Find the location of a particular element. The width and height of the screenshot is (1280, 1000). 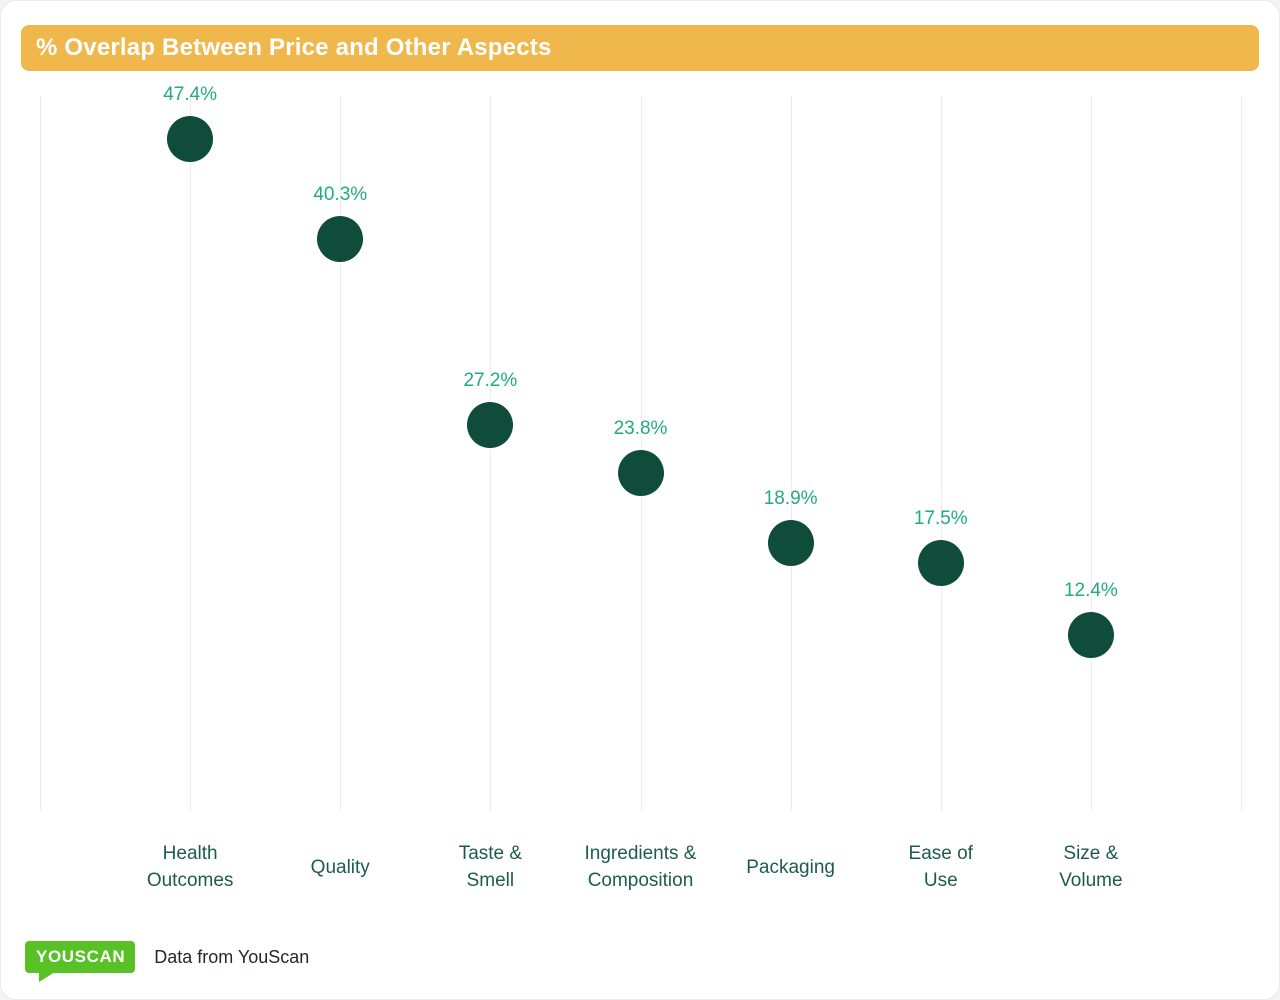

data-point-value-label: 47.4% is located at coordinates (190, 94).